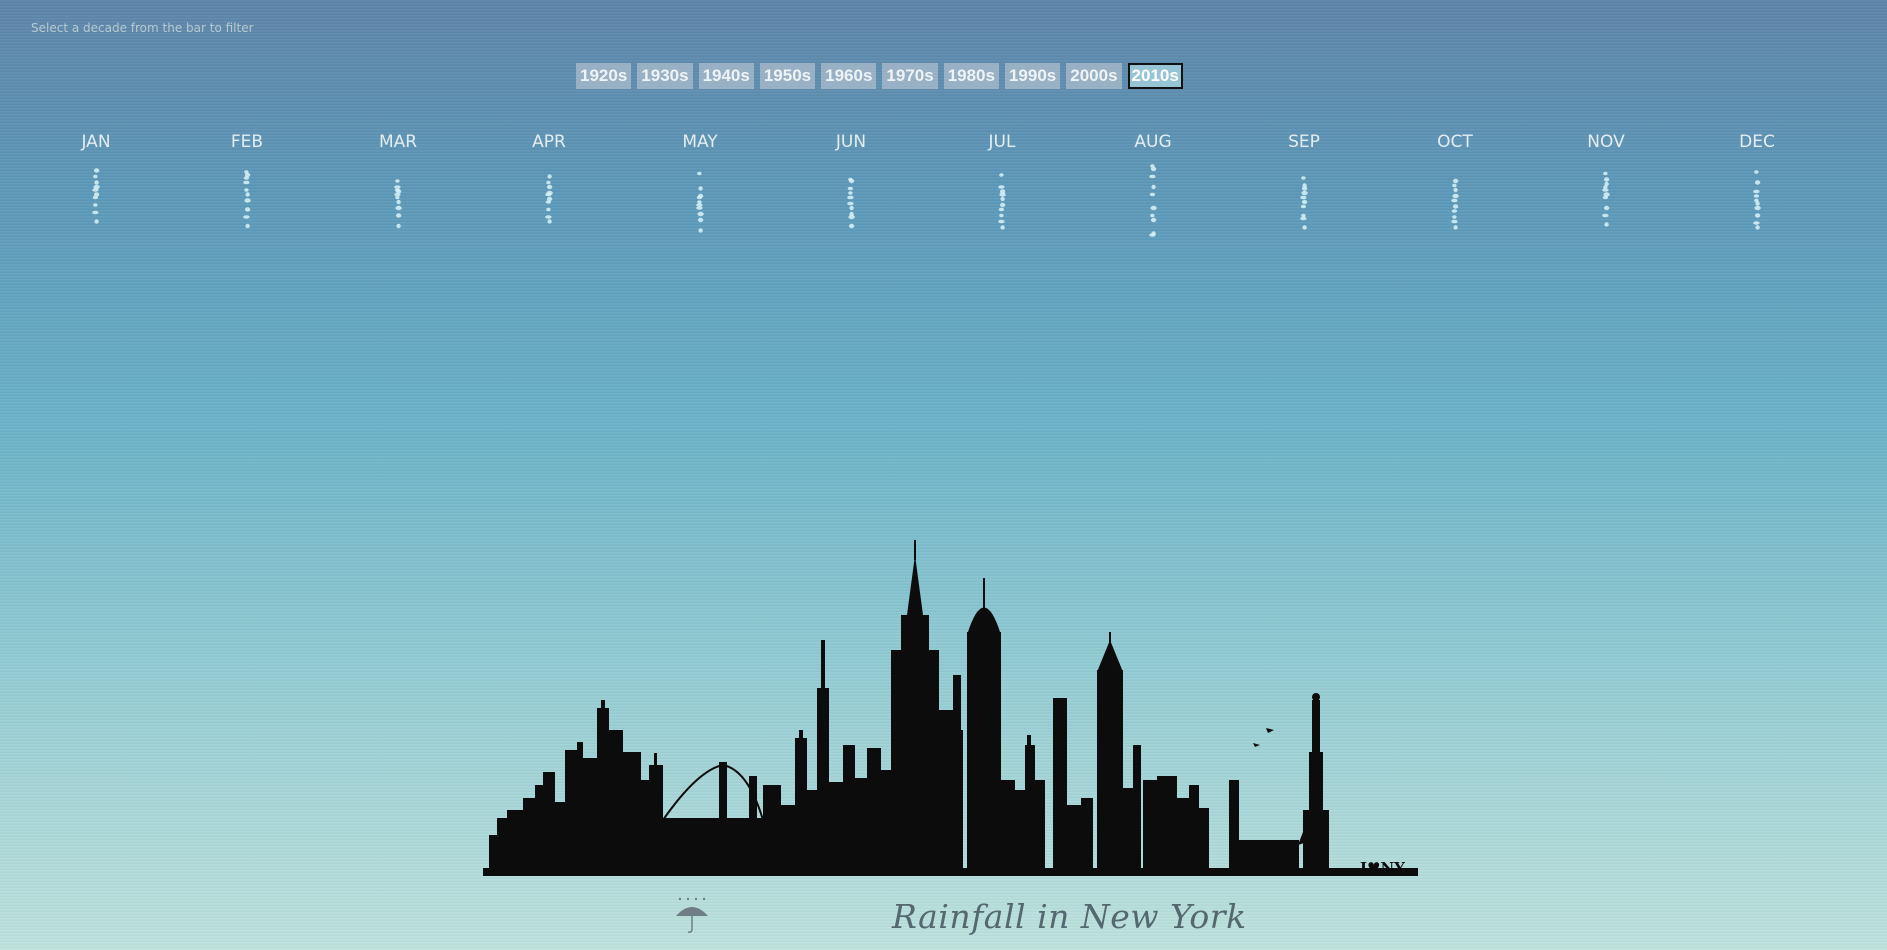 This screenshot has height=950, width=1887. Describe the element at coordinates (1152, 142) in the screenshot. I see `month-label-aug: AUG` at that location.